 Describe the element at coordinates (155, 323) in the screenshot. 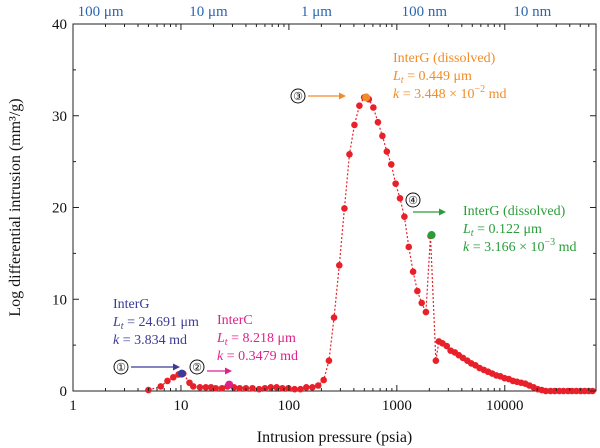

I see `annotation-line: Lt = 24.691 μm` at that location.